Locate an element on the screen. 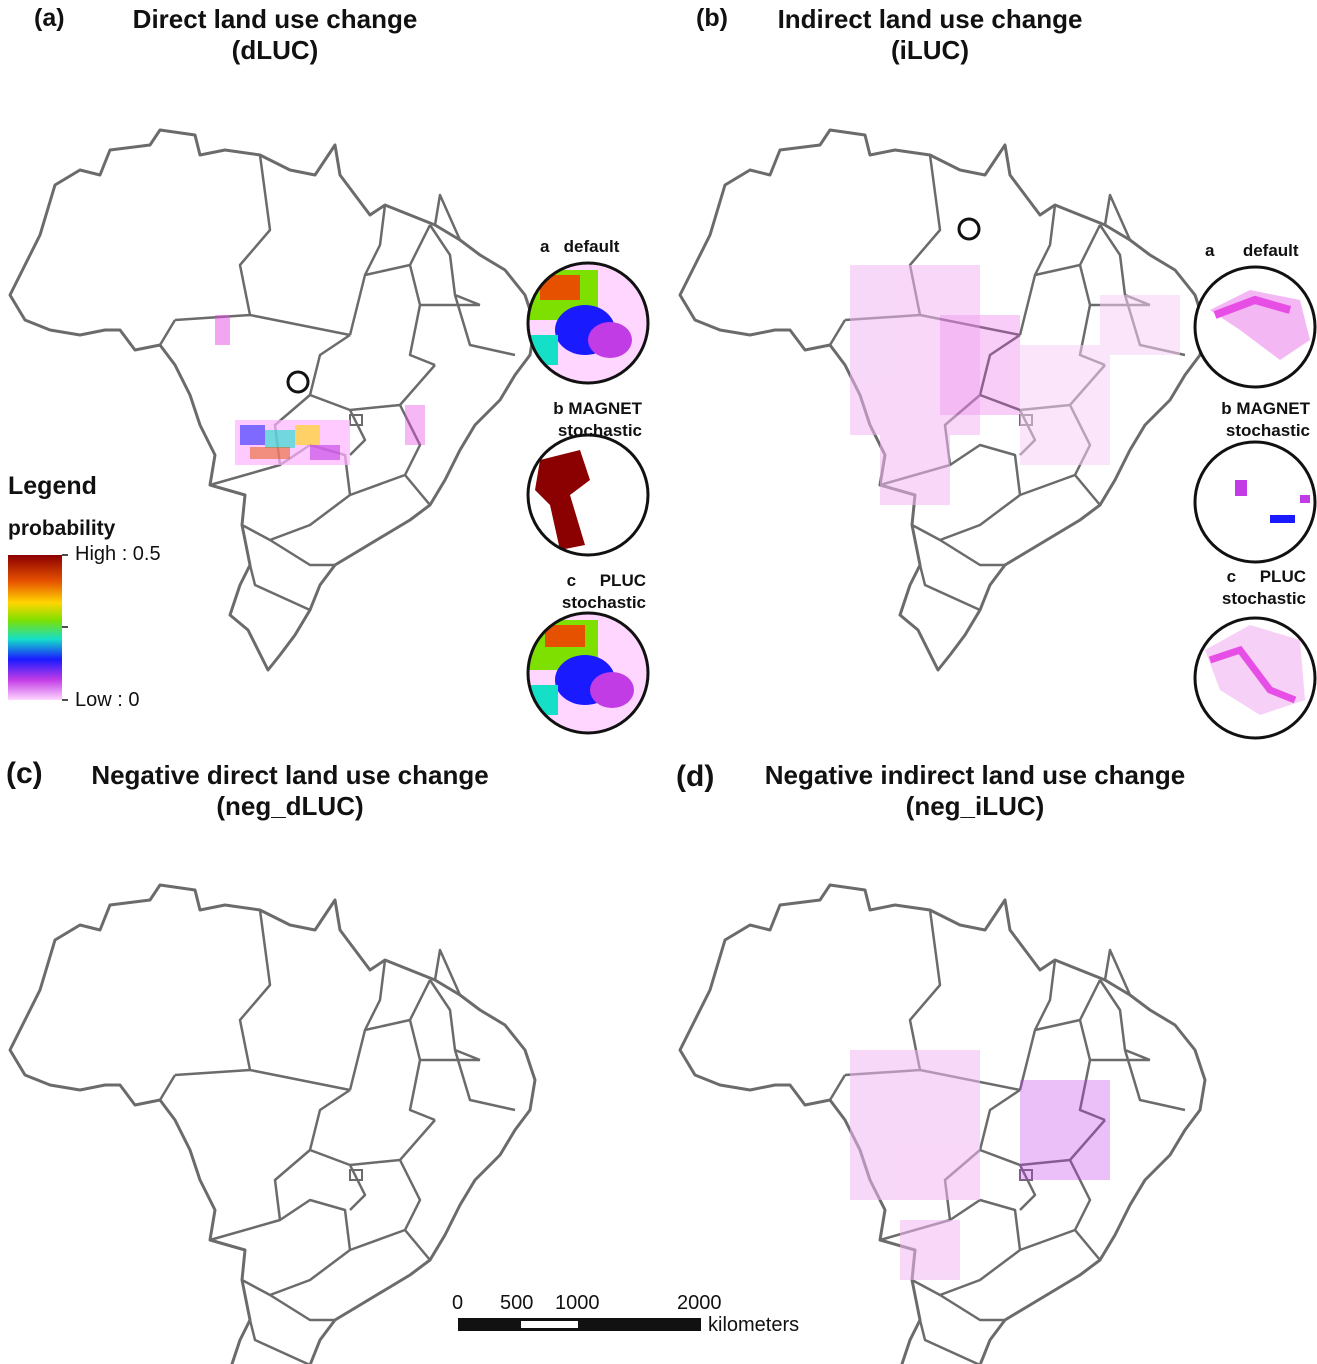 Image resolution: width=1317 pixels, height=1364 pixels. inset-c-pluc is located at coordinates (588, 673).